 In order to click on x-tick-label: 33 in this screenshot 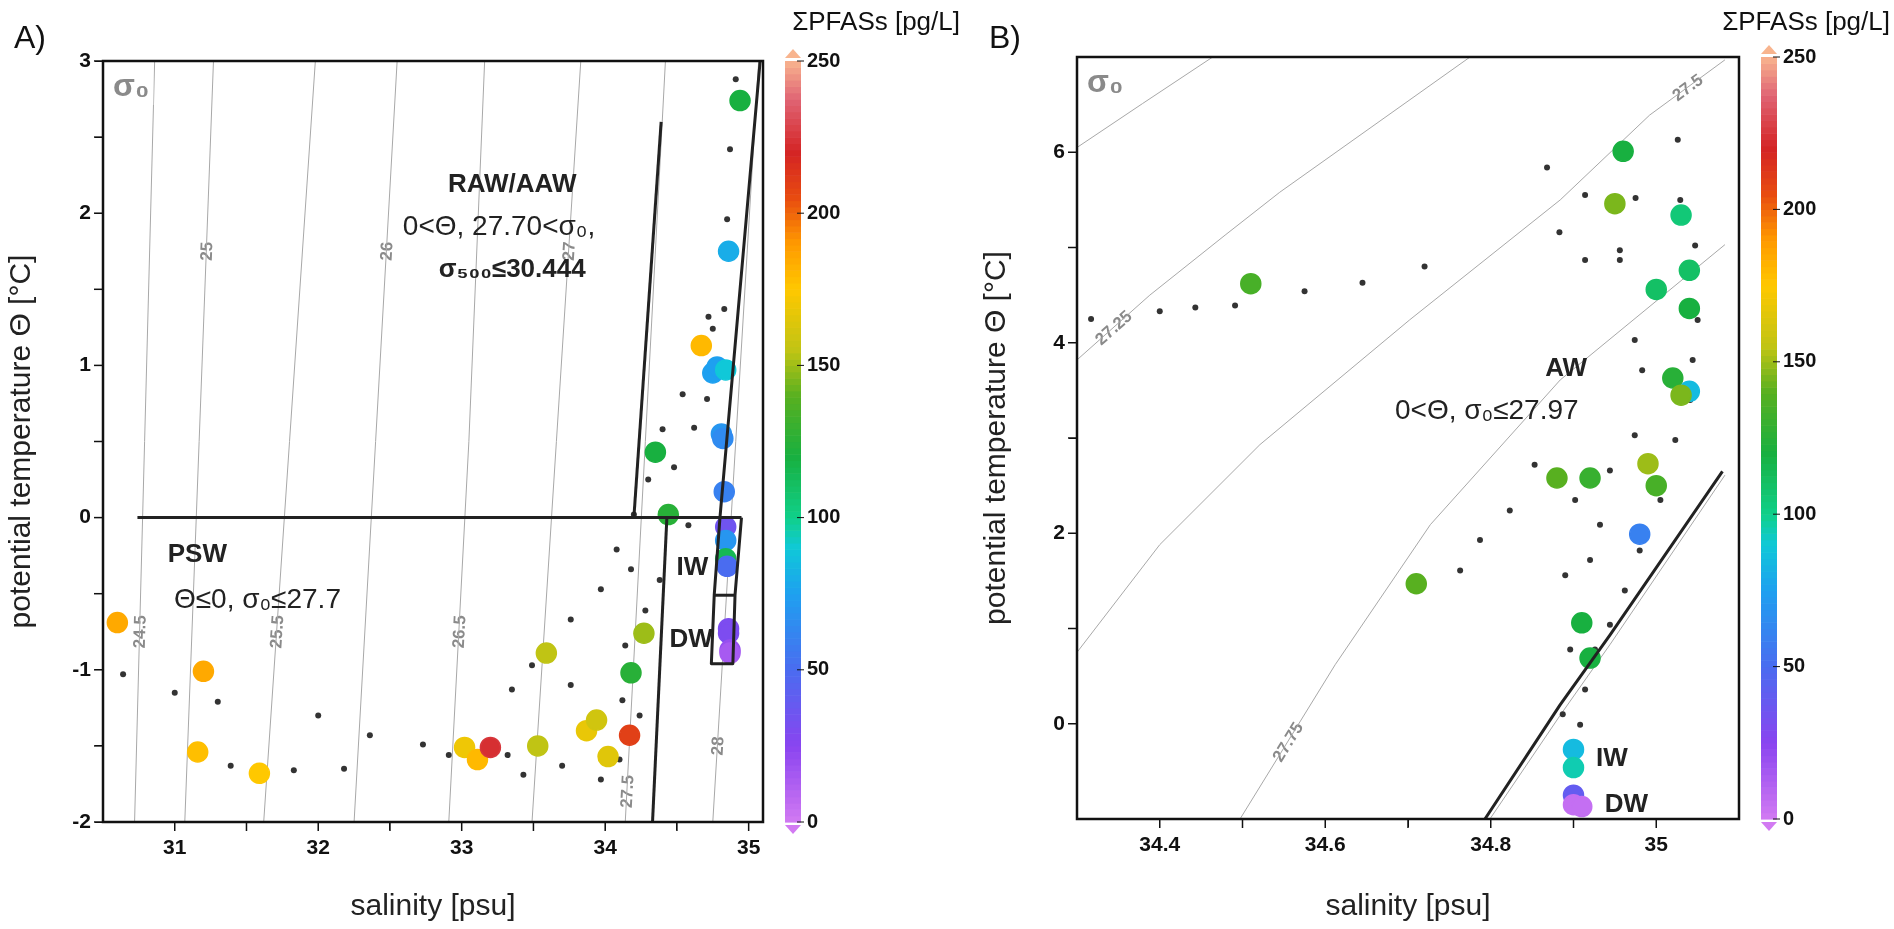, I will do `click(462, 847)`.